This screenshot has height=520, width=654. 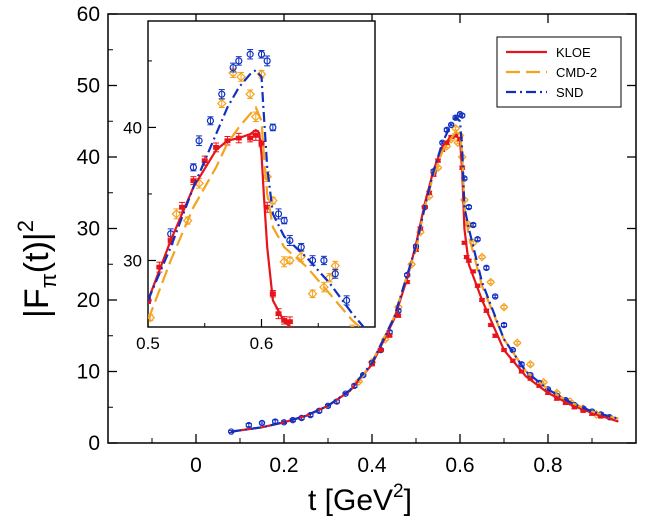 What do you see at coordinates (459, 465) in the screenshot?
I see `x-tick-label: 0.6` at bounding box center [459, 465].